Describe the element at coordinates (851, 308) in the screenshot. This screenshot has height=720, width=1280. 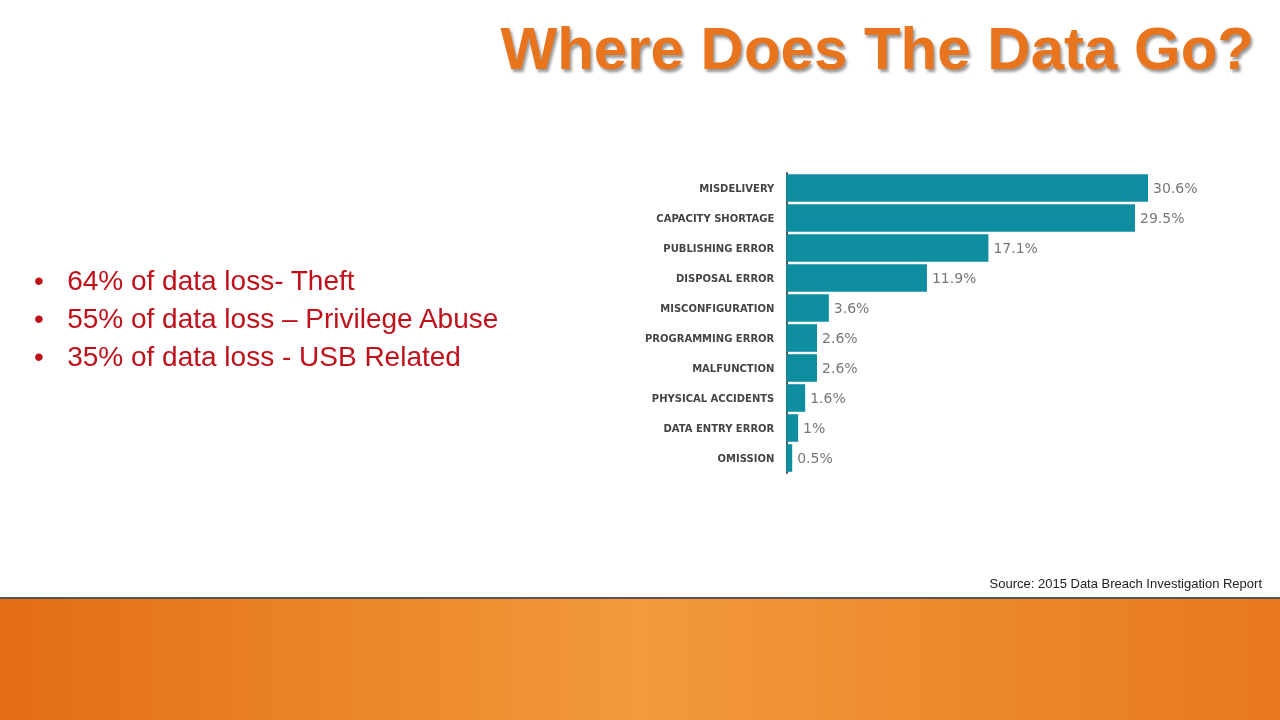
I see `data-label: 3.6%` at that location.